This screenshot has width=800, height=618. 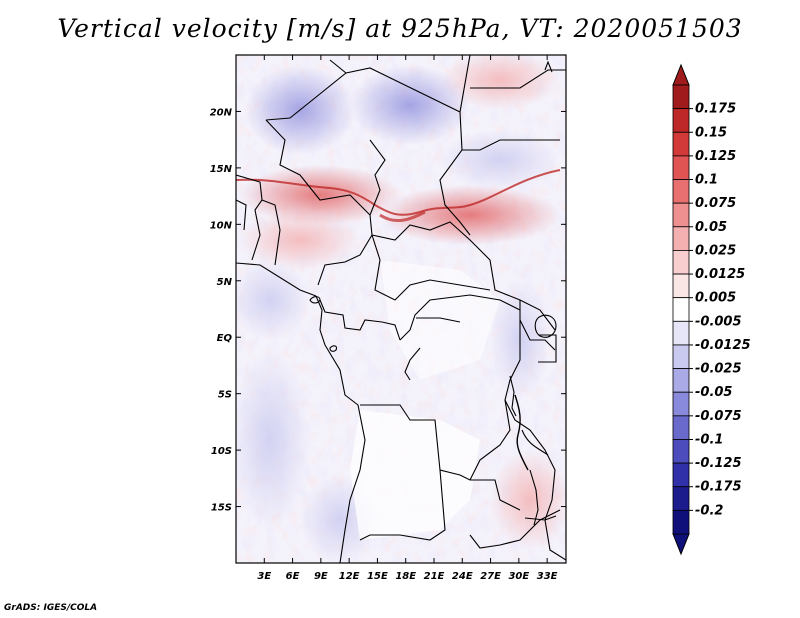 I want to click on lon-tick-label: 6E, so click(x=293, y=576).